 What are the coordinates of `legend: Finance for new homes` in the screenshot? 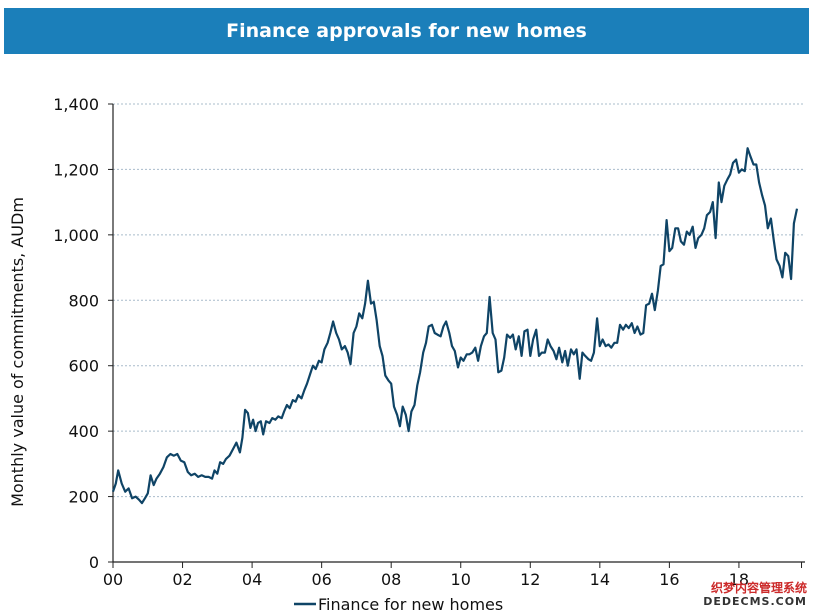 It's located at (398, 604).